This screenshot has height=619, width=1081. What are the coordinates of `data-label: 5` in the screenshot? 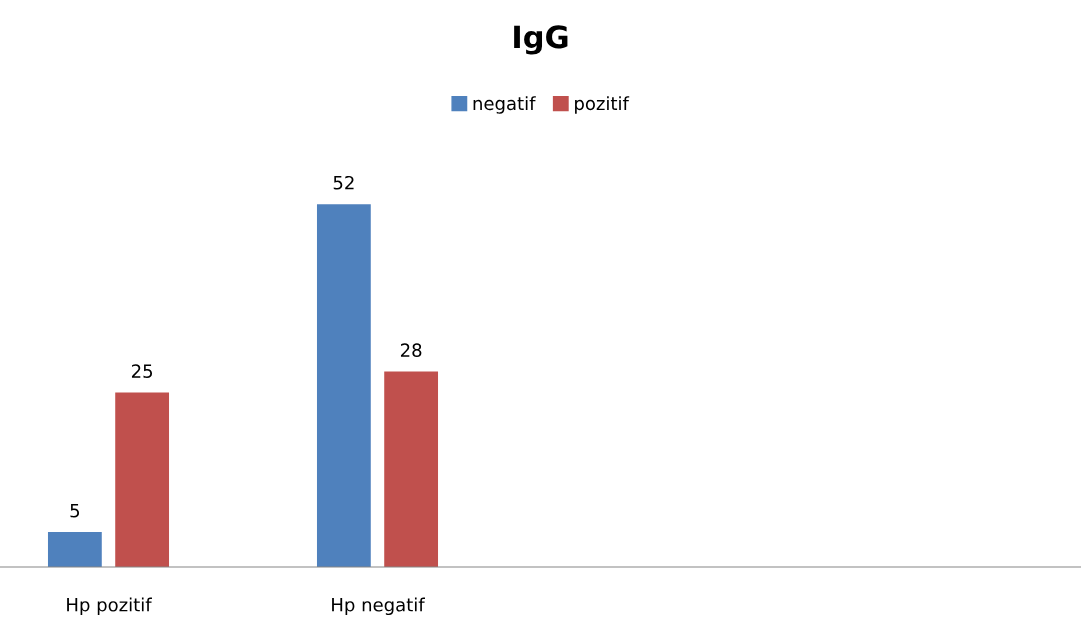 It's located at (75, 511).